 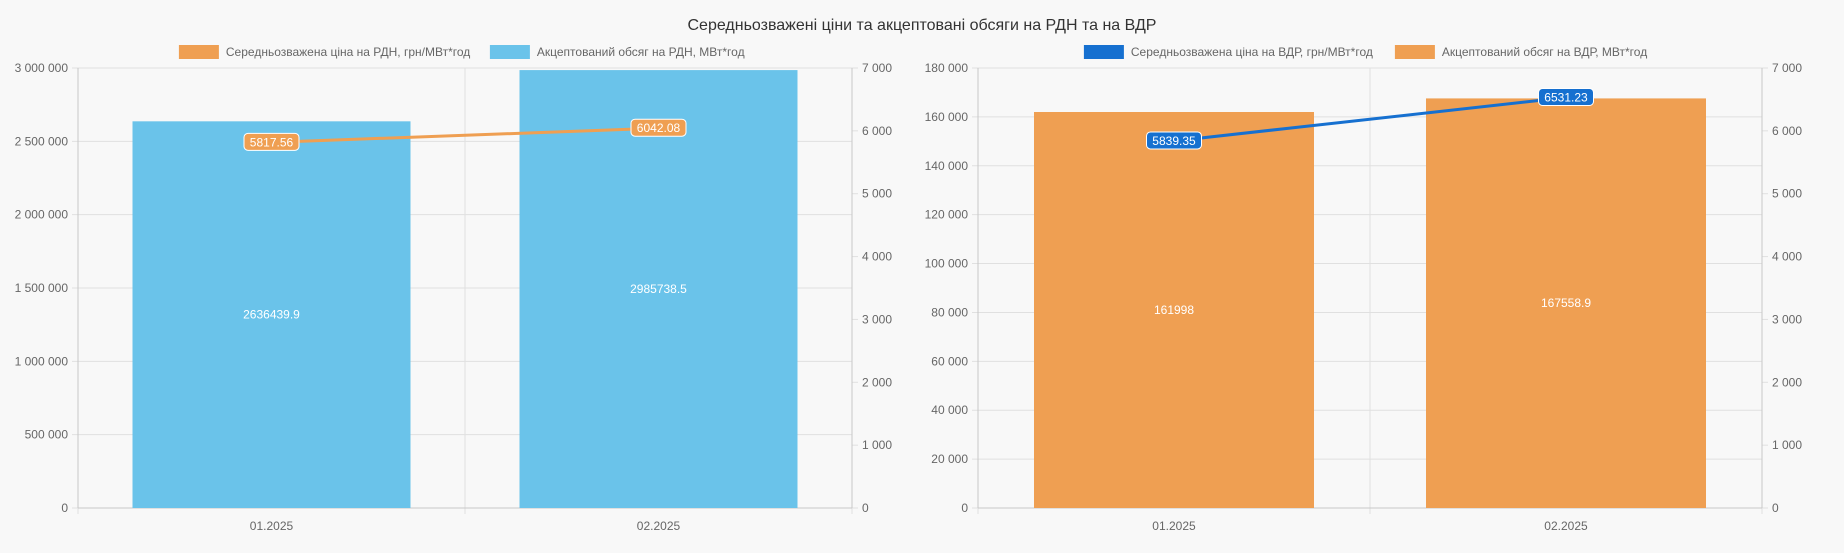 I want to click on y-left-tick-label: 40 000, so click(x=949, y=410).